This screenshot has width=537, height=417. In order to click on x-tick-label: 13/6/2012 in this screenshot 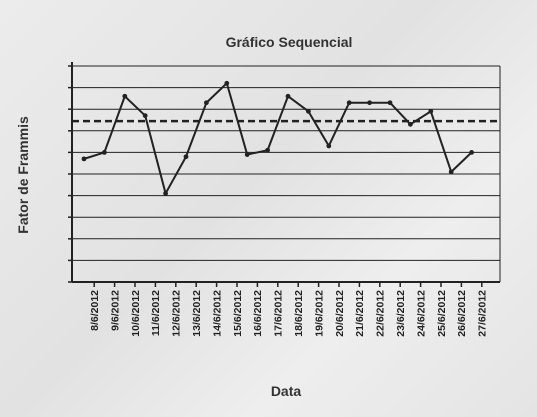, I will do `click(197, 313)`.